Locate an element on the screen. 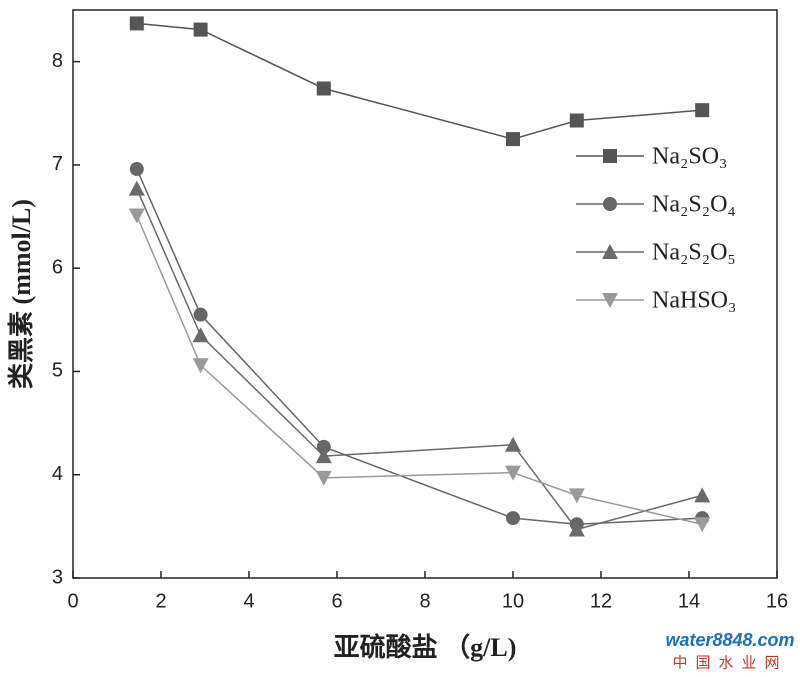 This screenshot has height=677, width=800. y-tick-label: 5 is located at coordinates (57, 371).